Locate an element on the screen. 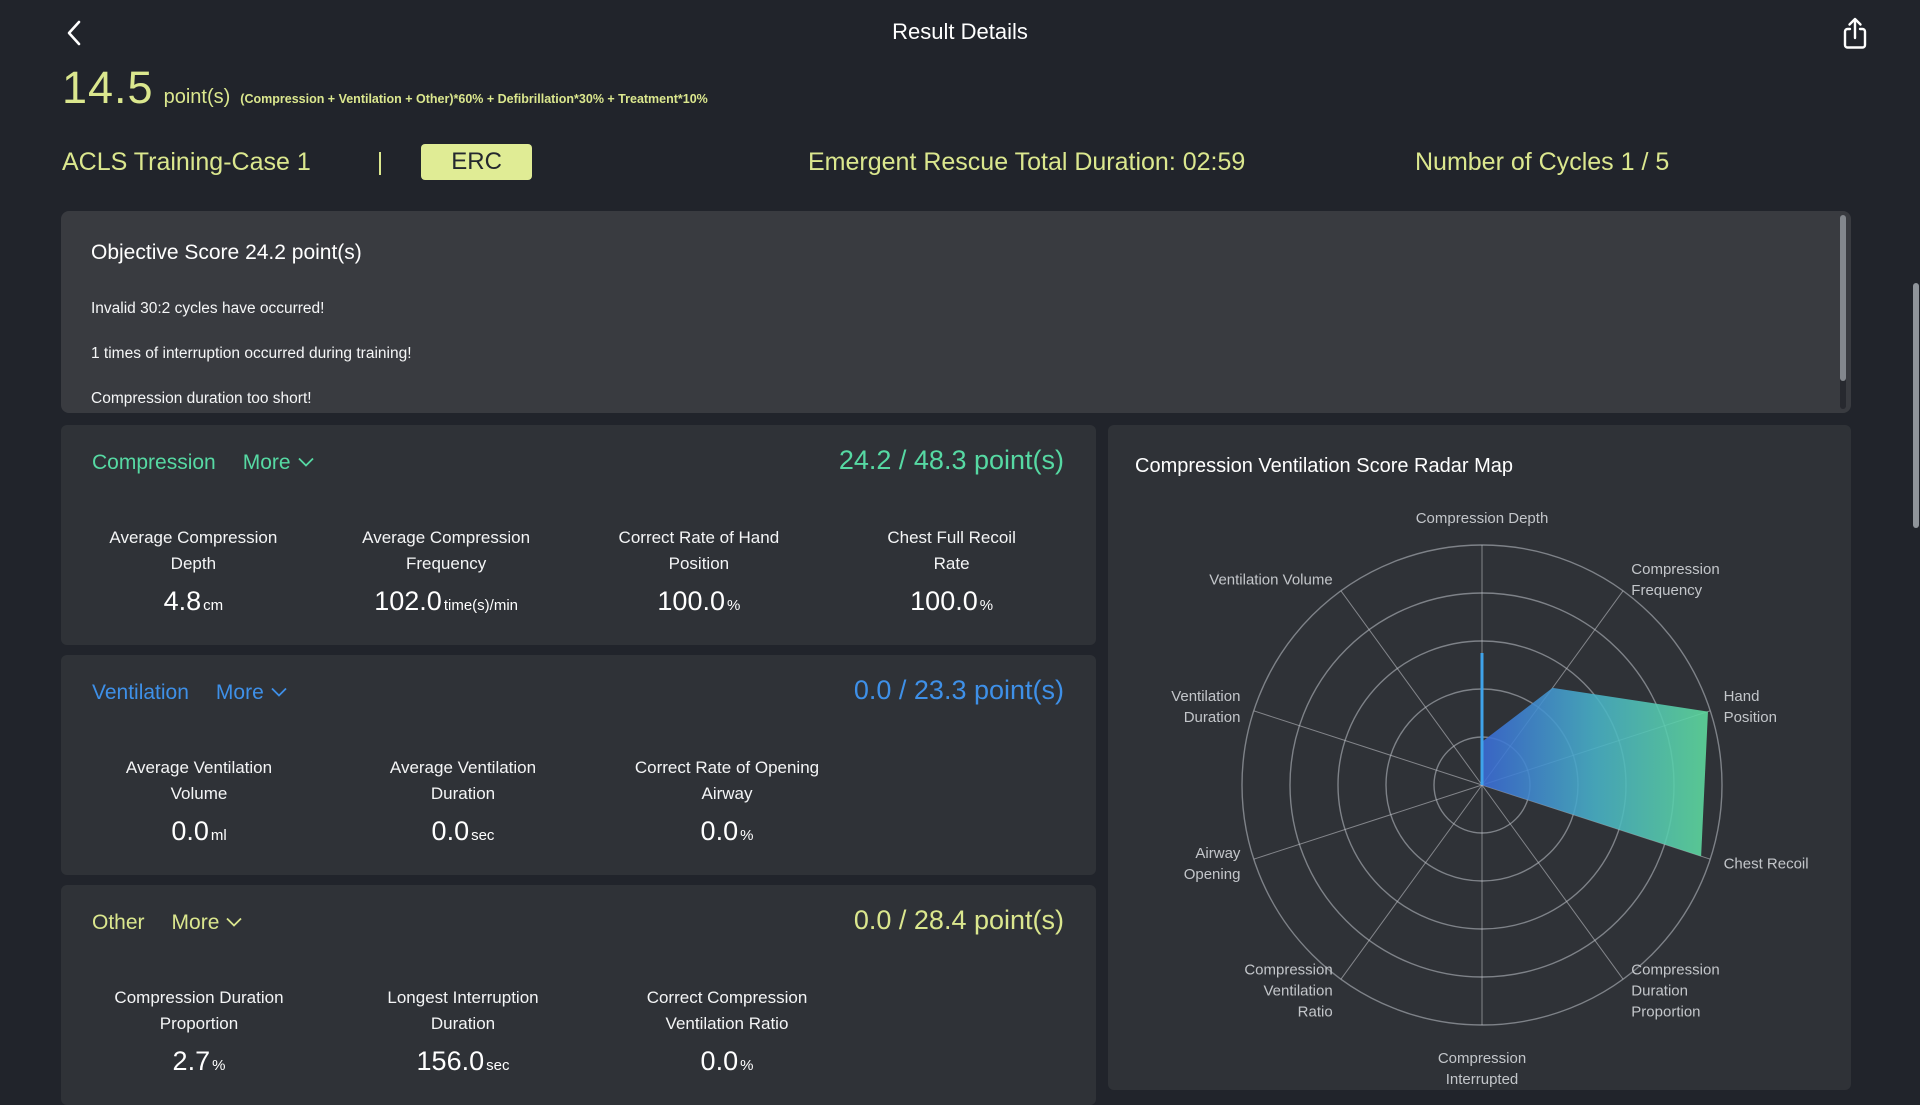 This screenshot has width=1920, height=1105. metric-value-group: 4.8 cm is located at coordinates (194, 601).